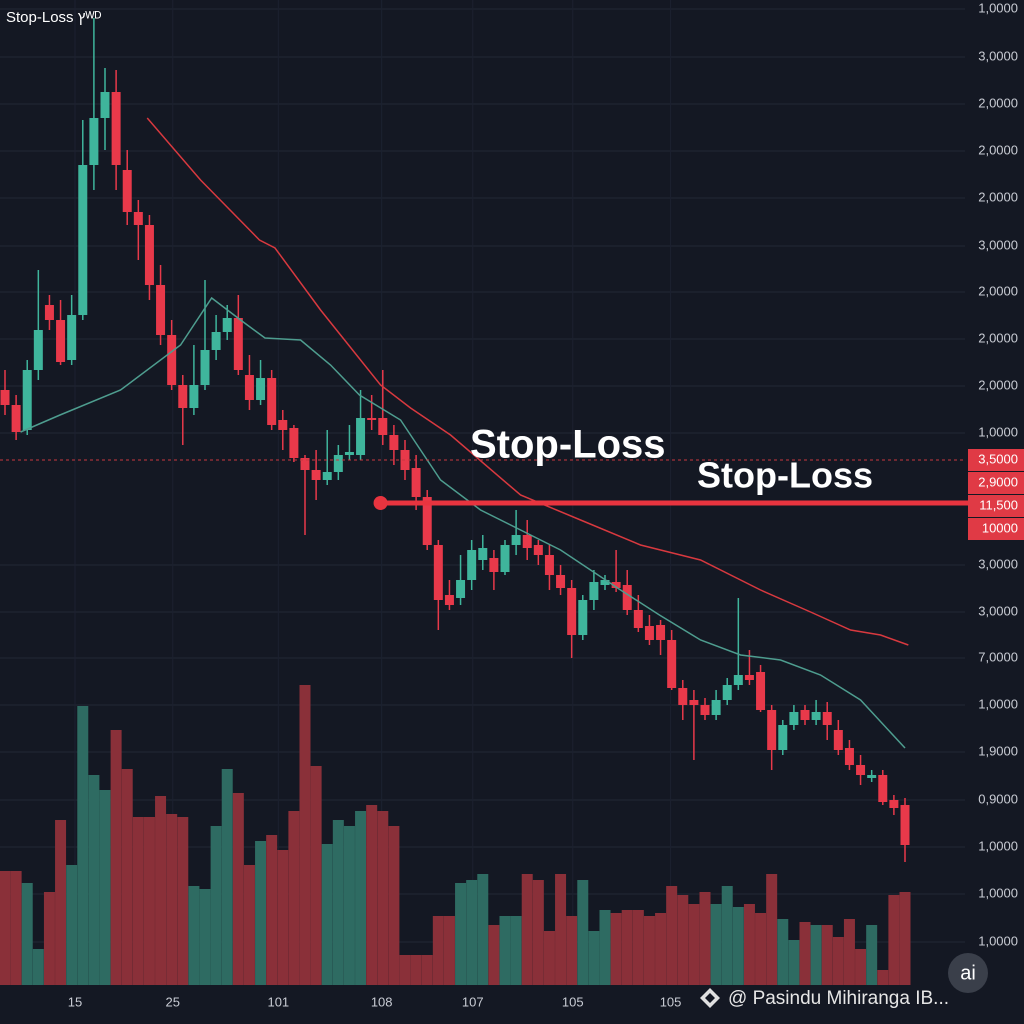 Image resolution: width=1024 pixels, height=1024 pixels. I want to click on badge-bg, so click(968, 973).